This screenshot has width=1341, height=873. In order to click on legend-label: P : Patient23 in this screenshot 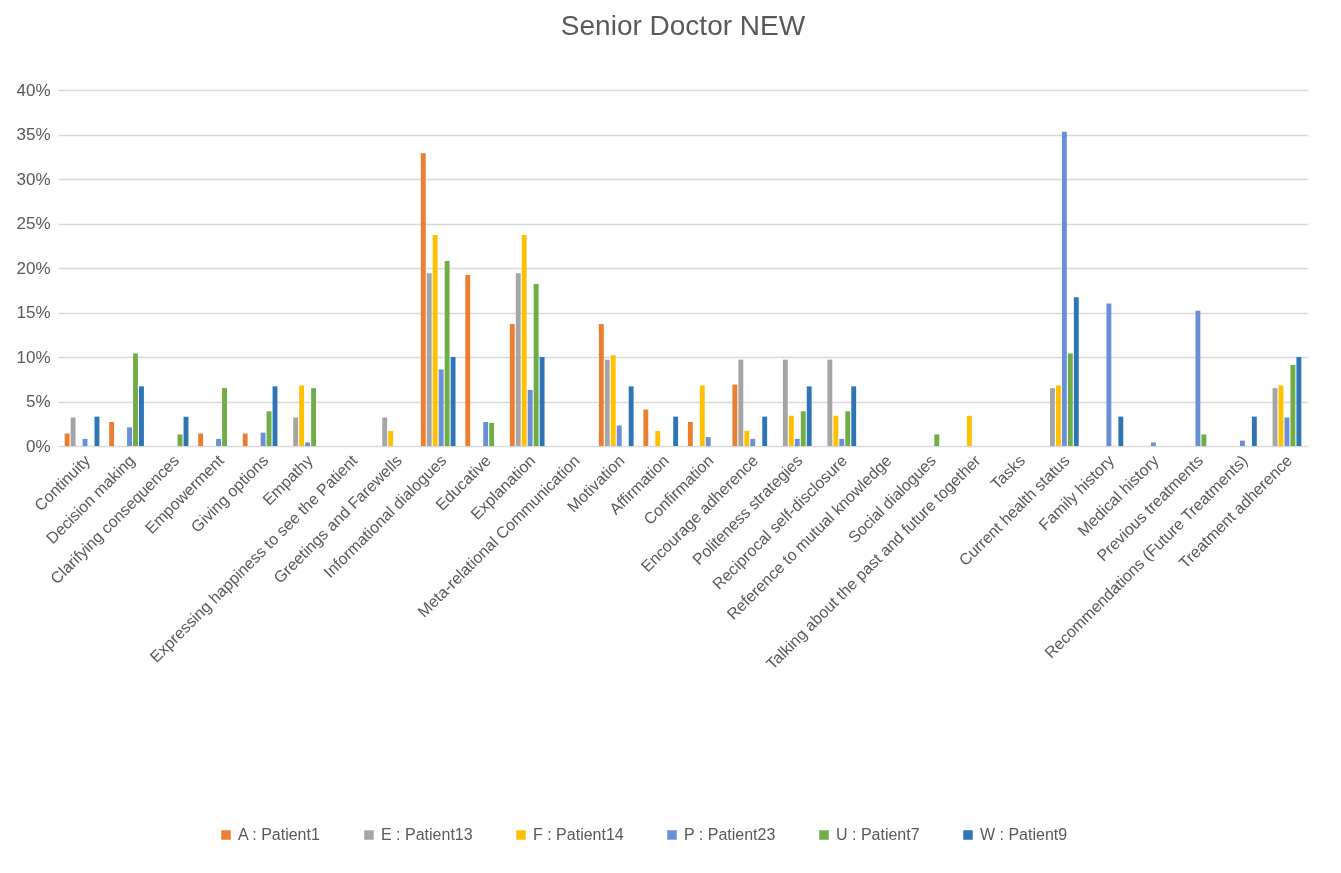, I will do `click(730, 834)`.